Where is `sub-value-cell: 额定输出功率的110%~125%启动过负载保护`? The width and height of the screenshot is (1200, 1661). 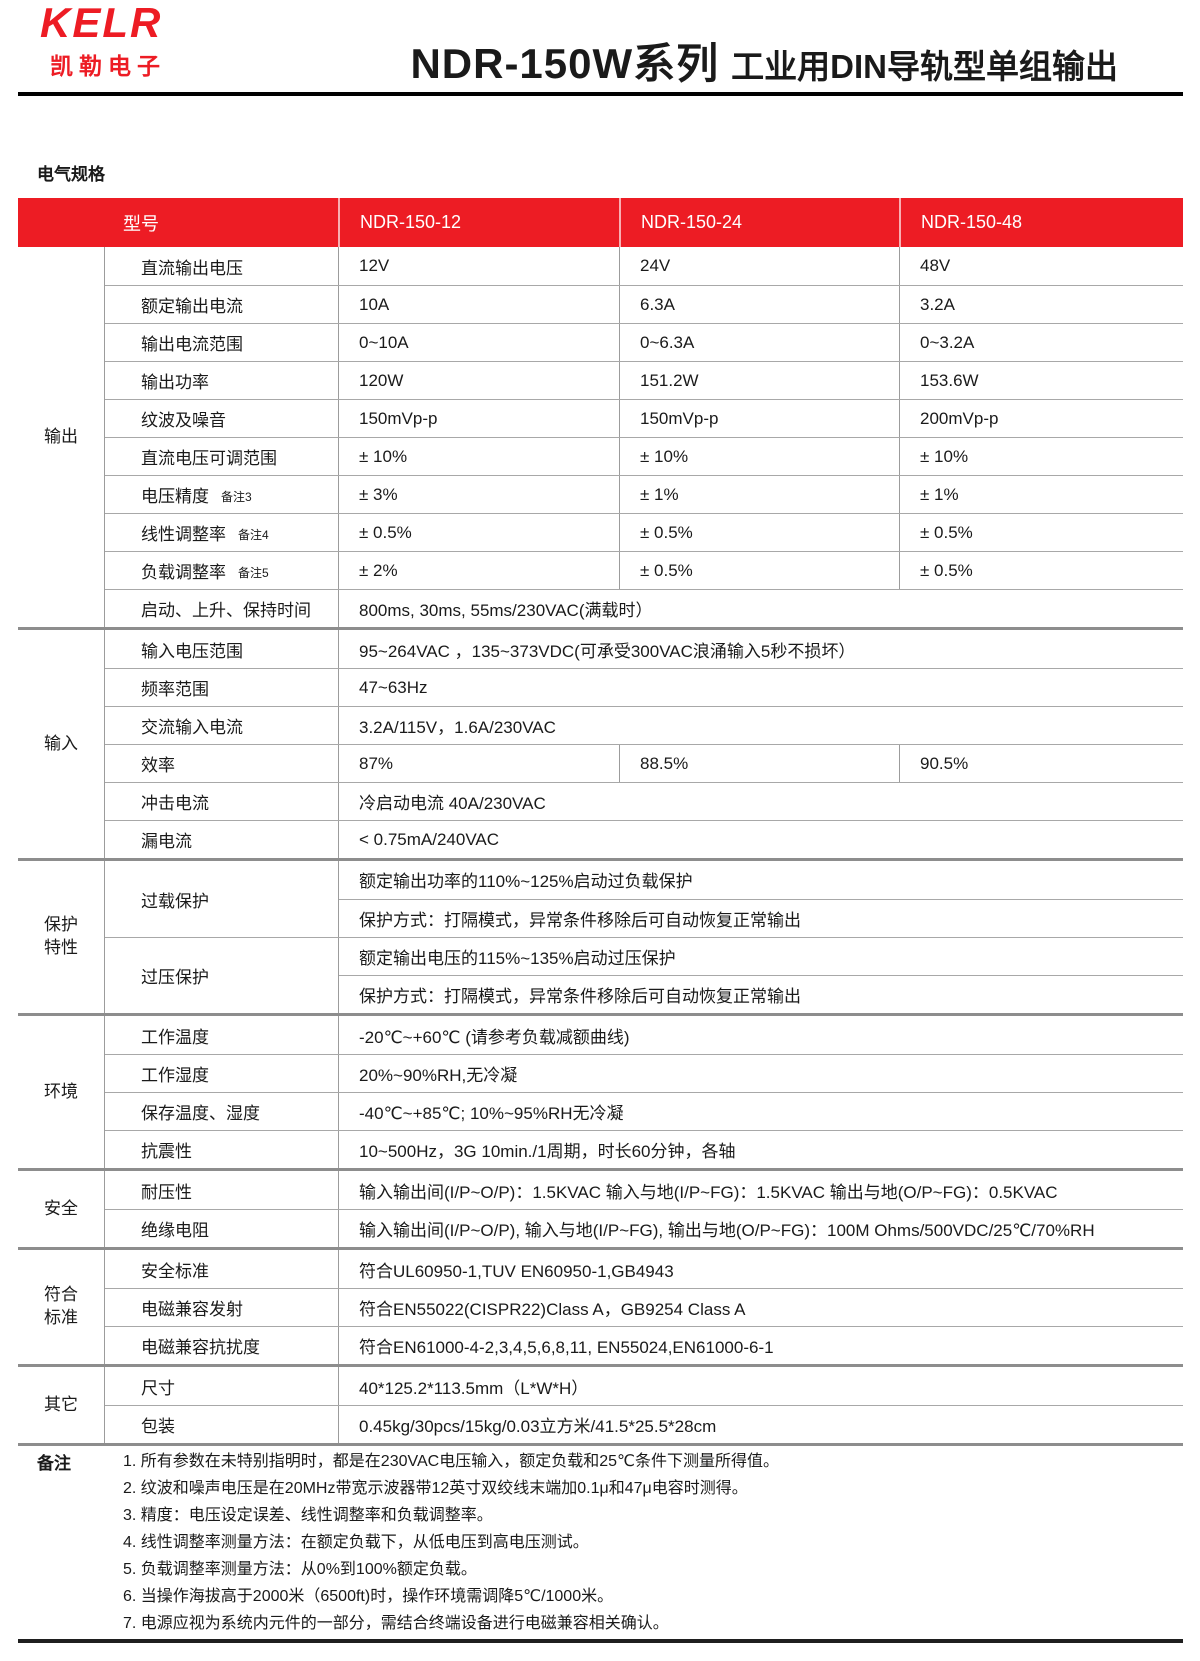
sub-value-cell: 额定输出功率的110%~125%启动过负载保护 is located at coordinates (526, 882).